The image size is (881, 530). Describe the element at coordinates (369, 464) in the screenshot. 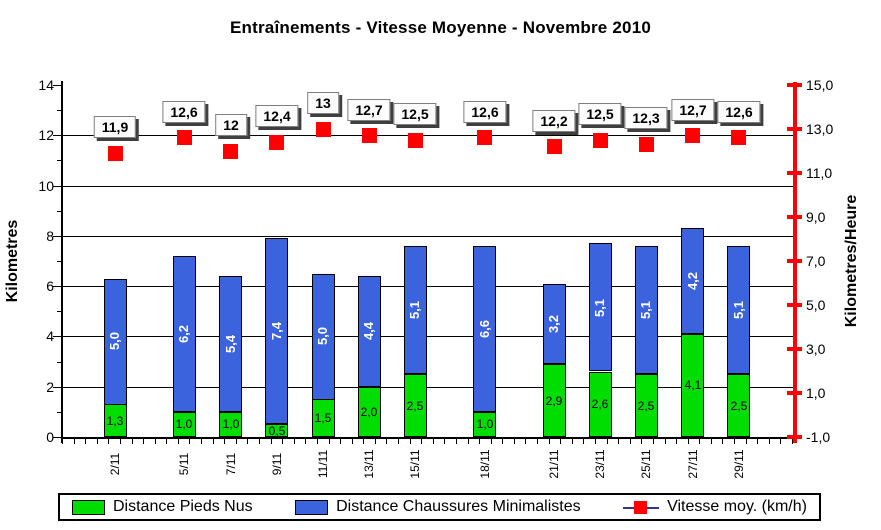

I see `x-tick-label: 13/11` at that location.